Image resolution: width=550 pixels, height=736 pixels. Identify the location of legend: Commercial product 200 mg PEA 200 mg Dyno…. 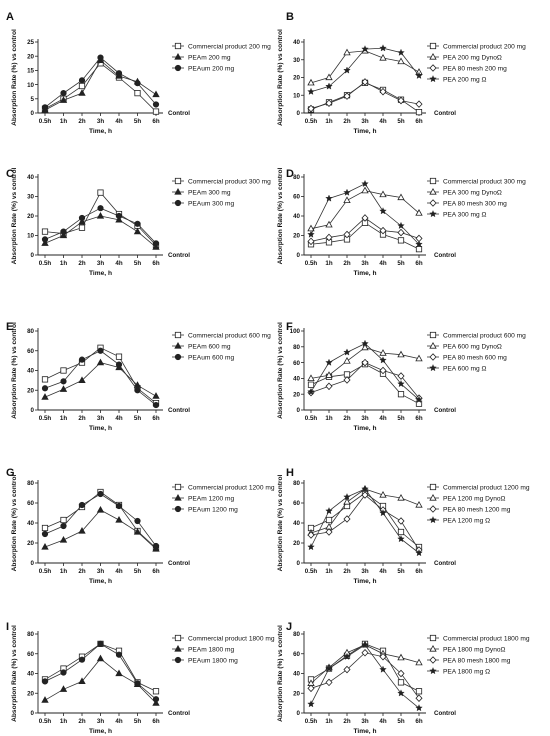
(476, 62).